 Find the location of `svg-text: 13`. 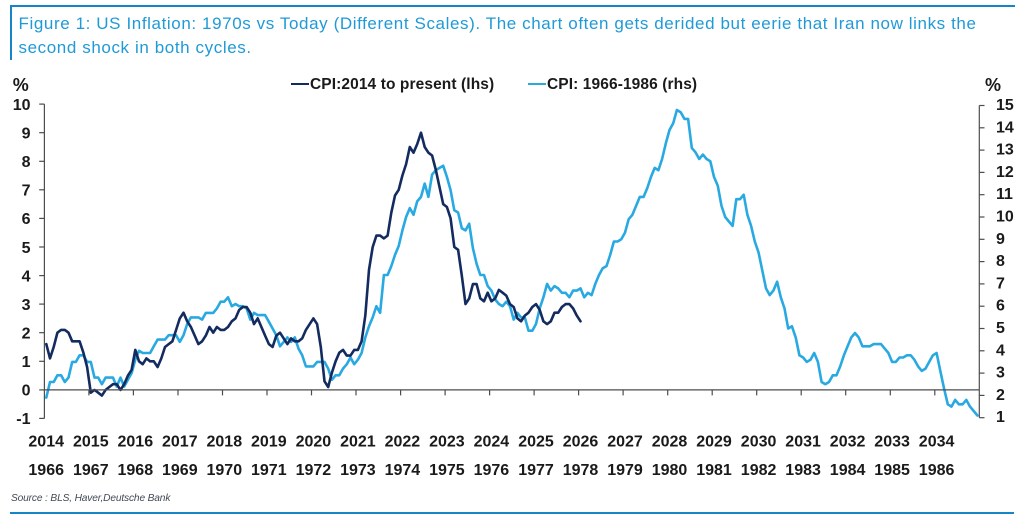

svg-text: 13 is located at coordinates (1005, 150).